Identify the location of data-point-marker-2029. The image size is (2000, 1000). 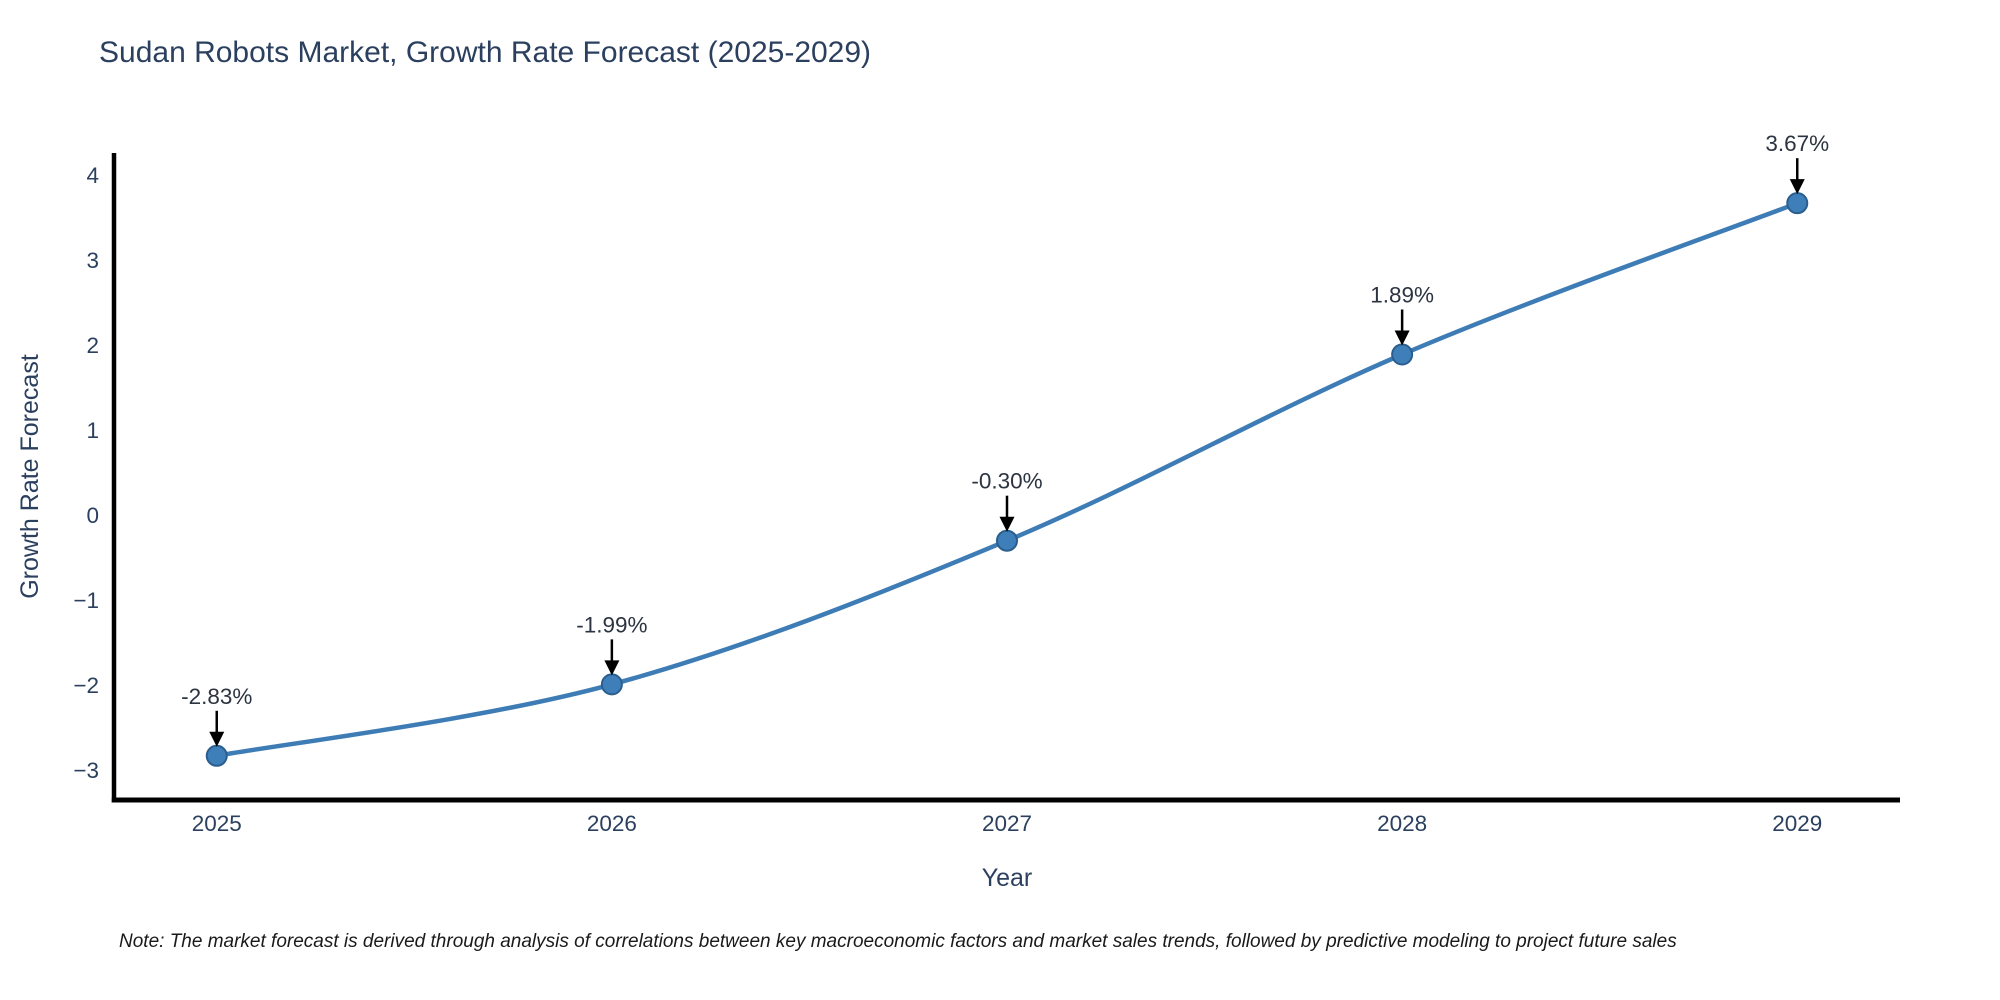
(1797, 203).